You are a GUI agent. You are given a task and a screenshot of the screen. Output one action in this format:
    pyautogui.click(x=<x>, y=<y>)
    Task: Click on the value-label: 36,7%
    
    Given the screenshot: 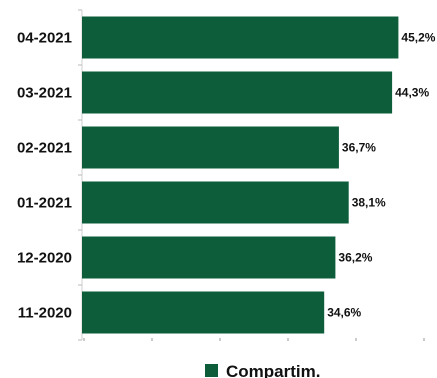 What is the action you would take?
    pyautogui.click(x=359, y=148)
    